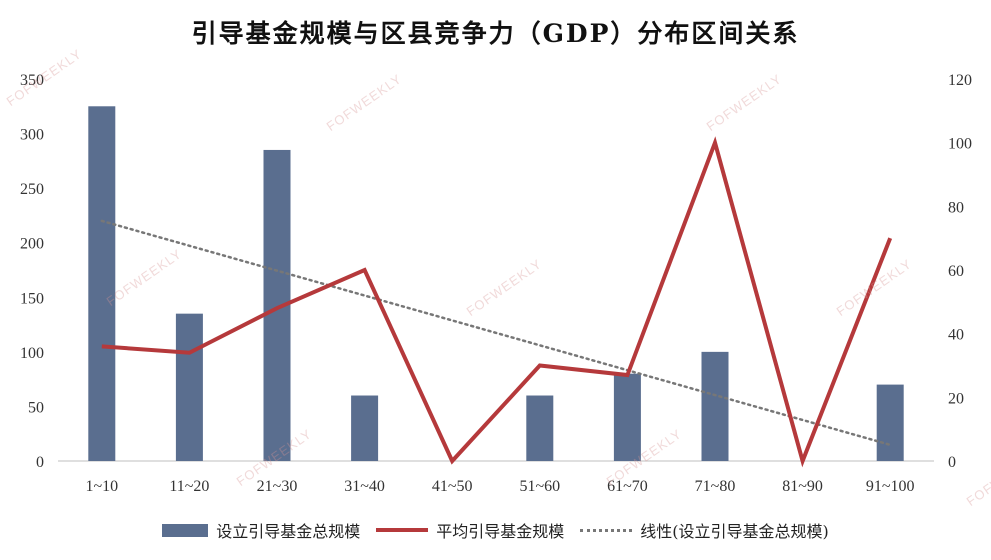  What do you see at coordinates (956, 207) in the screenshot?
I see `y-right-tick-label: 80` at bounding box center [956, 207].